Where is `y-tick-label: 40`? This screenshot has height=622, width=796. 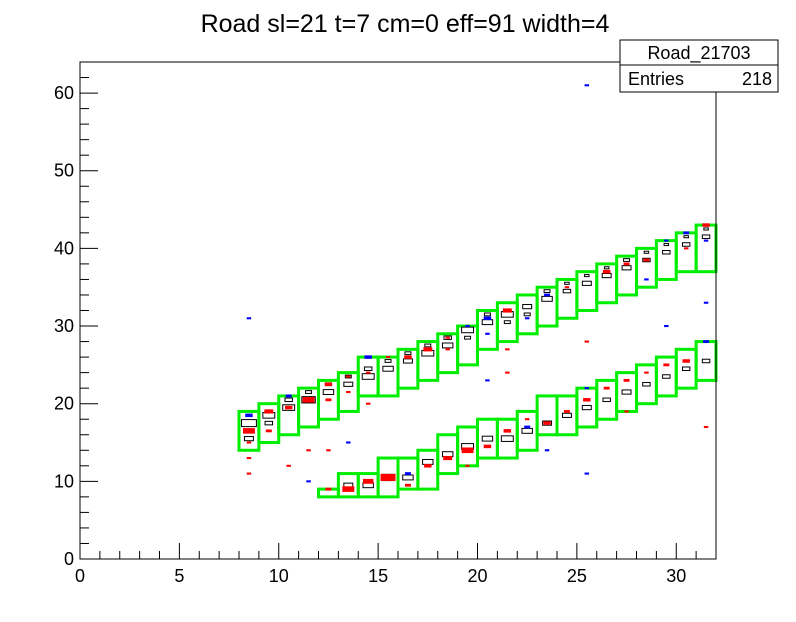
y-tick-label: 40 is located at coordinates (64, 248).